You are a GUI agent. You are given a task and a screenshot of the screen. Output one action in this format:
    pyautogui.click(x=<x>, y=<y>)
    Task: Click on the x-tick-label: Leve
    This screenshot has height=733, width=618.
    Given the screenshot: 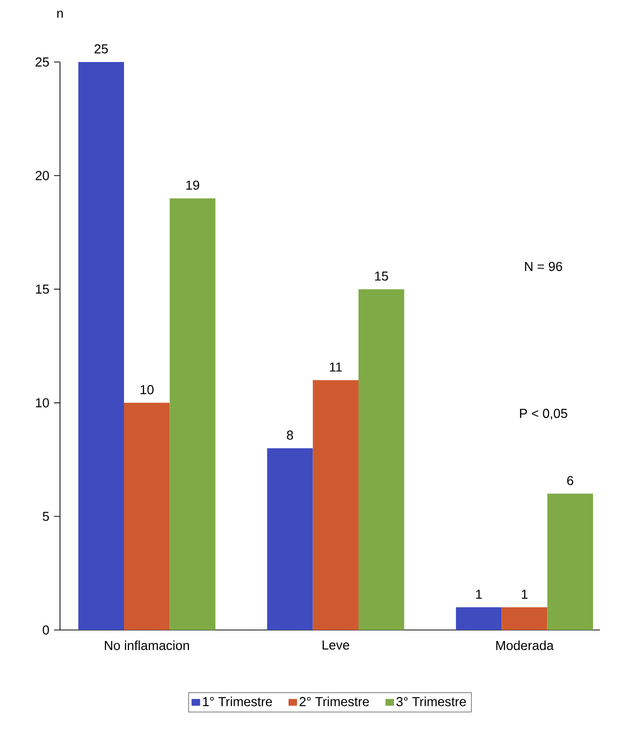 What is the action you would take?
    pyautogui.click(x=336, y=645)
    